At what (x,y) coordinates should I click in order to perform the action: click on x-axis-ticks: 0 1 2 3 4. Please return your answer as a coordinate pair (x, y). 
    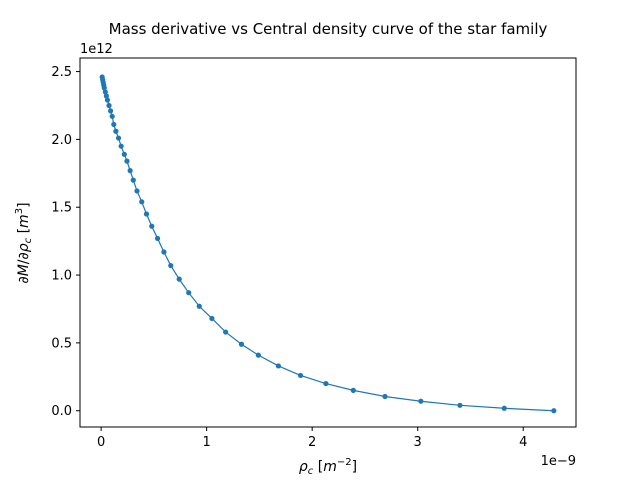
    Looking at the image, I should click on (312, 438).